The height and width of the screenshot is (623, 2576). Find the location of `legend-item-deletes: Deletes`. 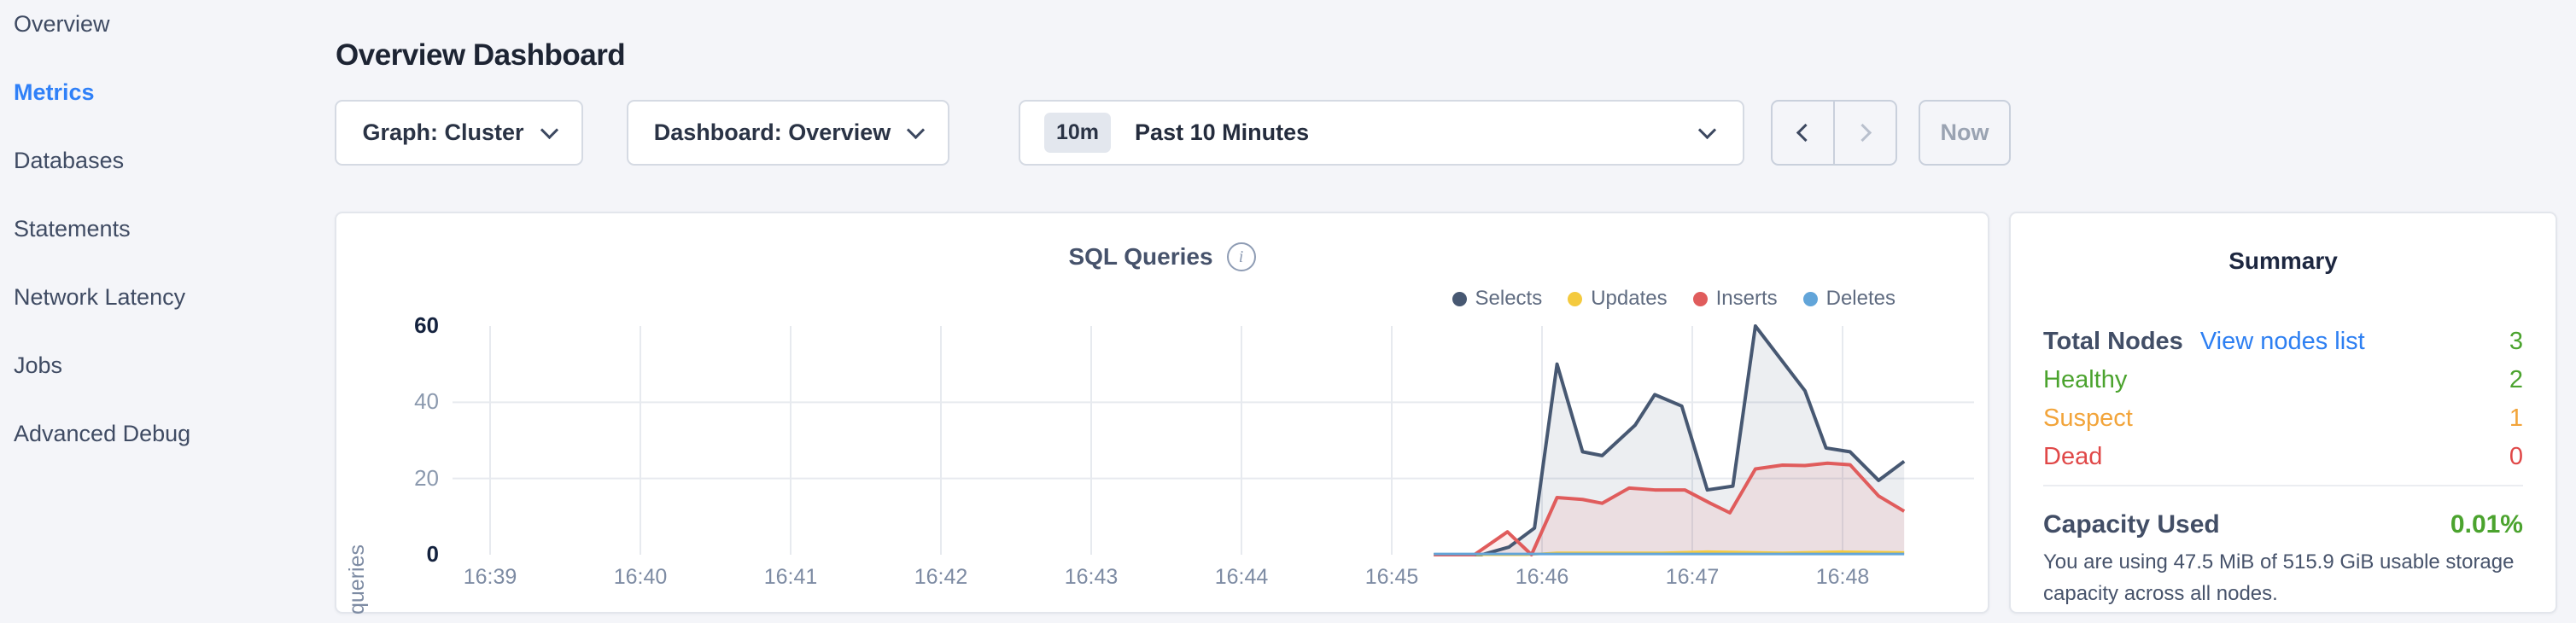

legend-item-deletes: Deletes is located at coordinates (1848, 299).